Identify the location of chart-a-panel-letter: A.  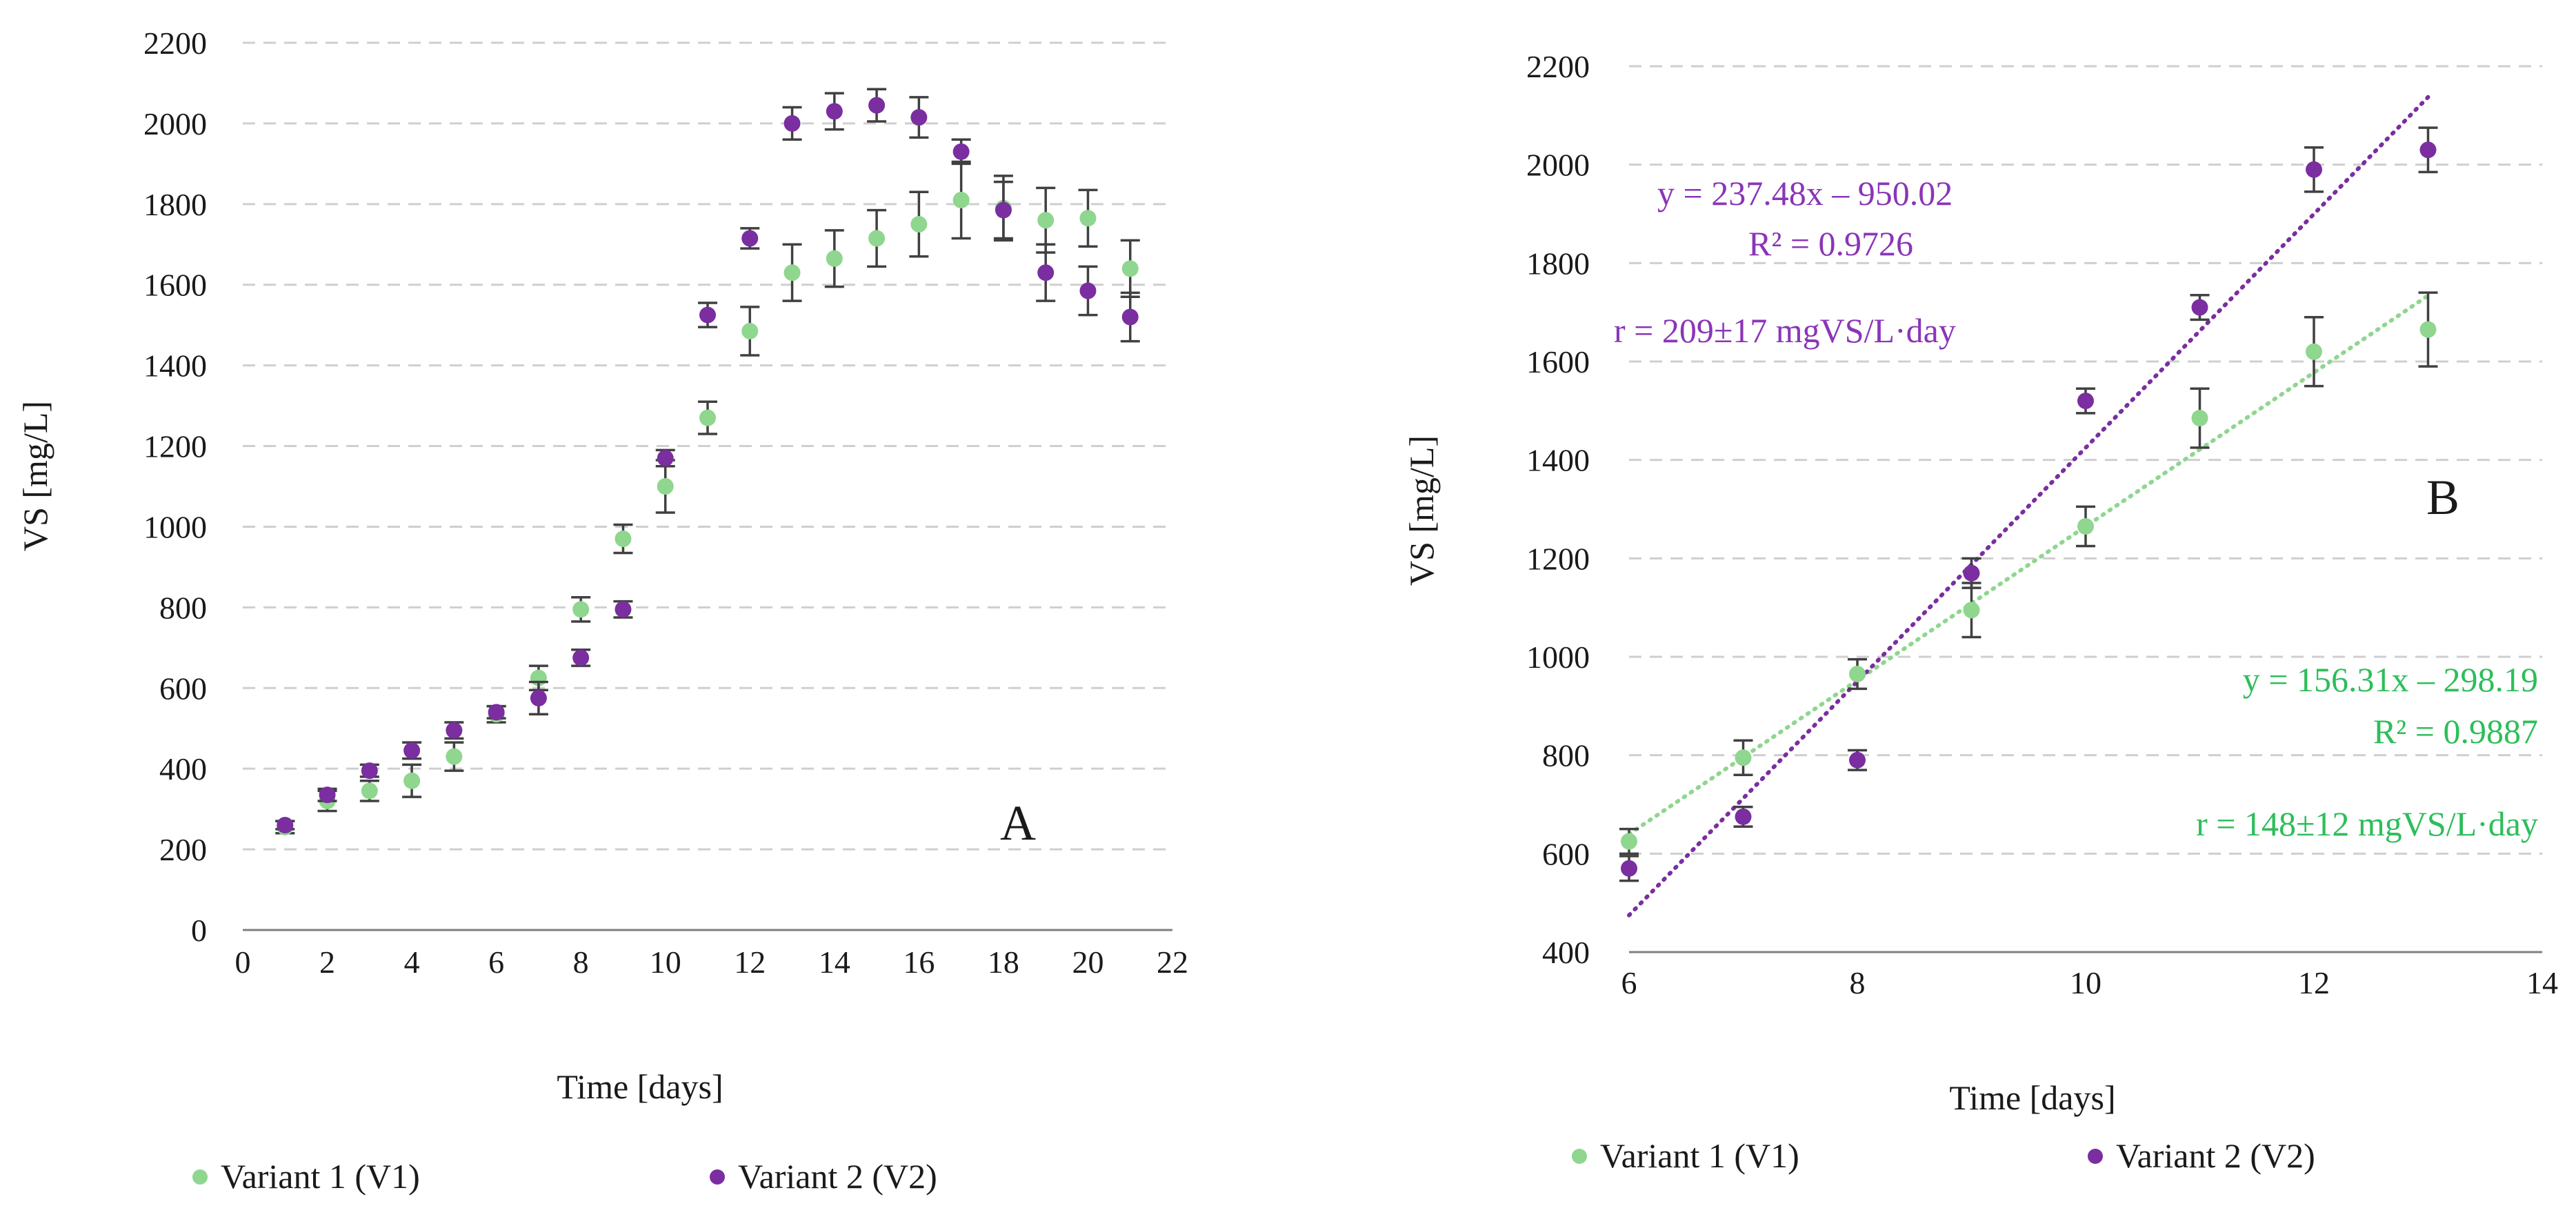
(1018, 823).